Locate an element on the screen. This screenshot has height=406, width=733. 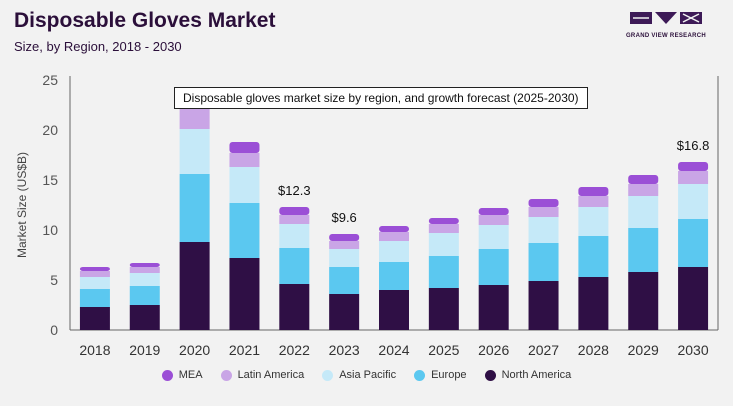
bar-europe-2026 is located at coordinates (493, 267).